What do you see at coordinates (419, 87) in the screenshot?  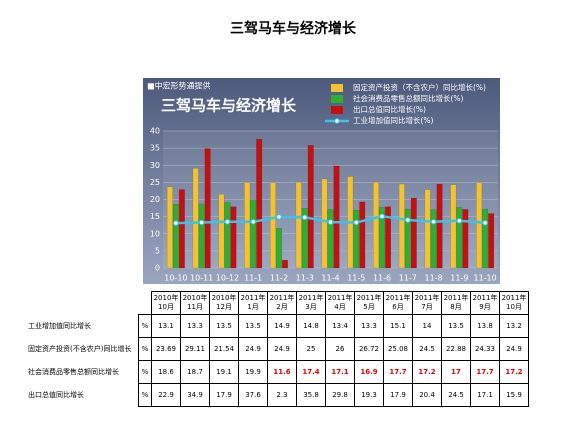 I see `legend-label: 固定资产投资（不含农户）同比增长(%)` at bounding box center [419, 87].